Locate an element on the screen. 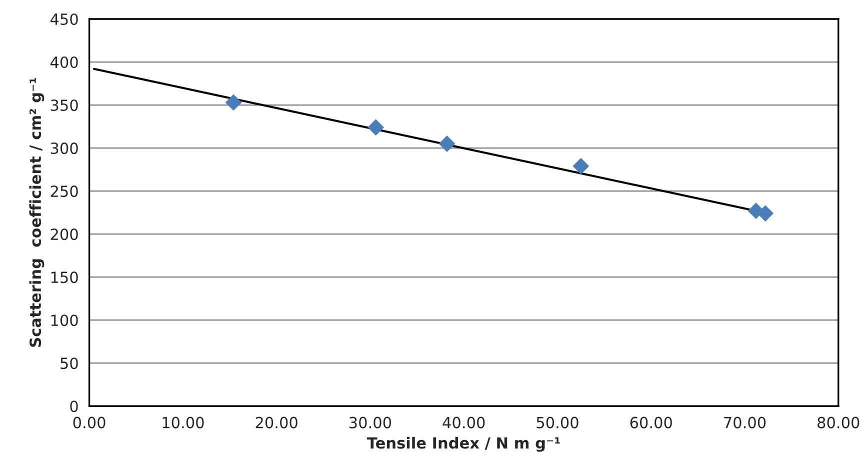  x-axis-title: Tensile Index / N m g⁻¹ is located at coordinates (463, 444).